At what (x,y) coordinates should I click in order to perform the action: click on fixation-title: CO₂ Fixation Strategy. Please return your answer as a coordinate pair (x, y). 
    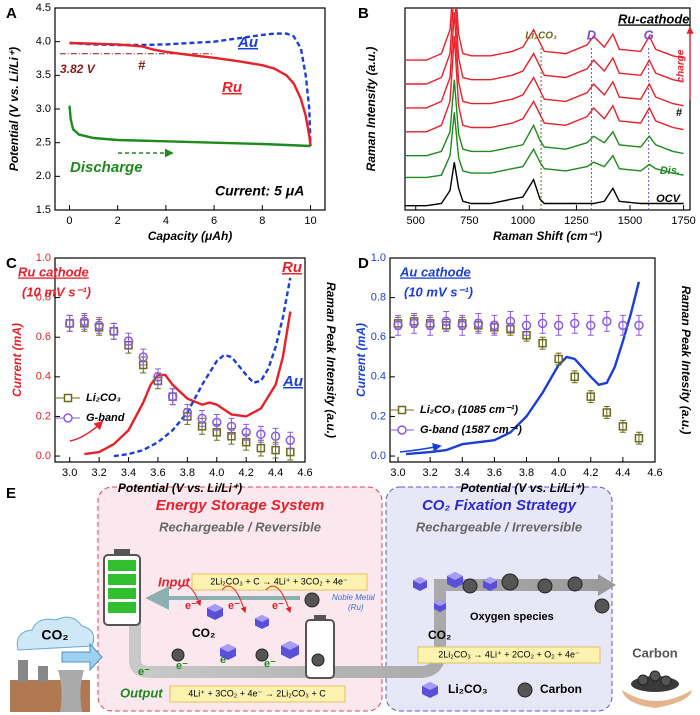
    Looking at the image, I should click on (499, 505).